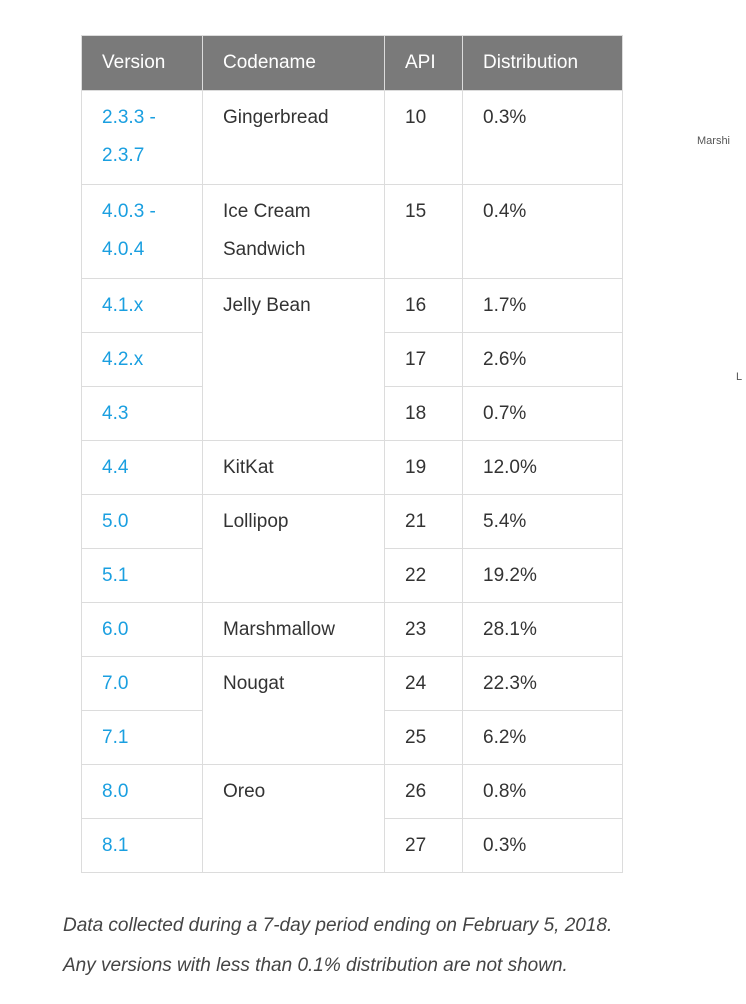 This screenshot has height=1004, width=746. I want to click on header-api: API, so click(423, 63).